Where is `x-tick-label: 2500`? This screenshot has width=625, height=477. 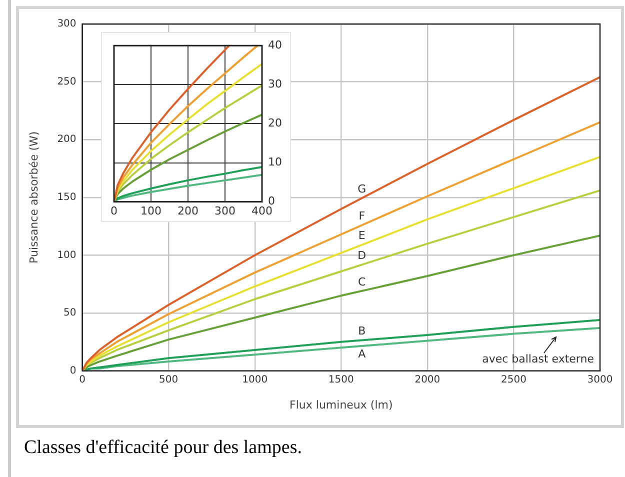 x-tick-label: 2500 is located at coordinates (513, 380).